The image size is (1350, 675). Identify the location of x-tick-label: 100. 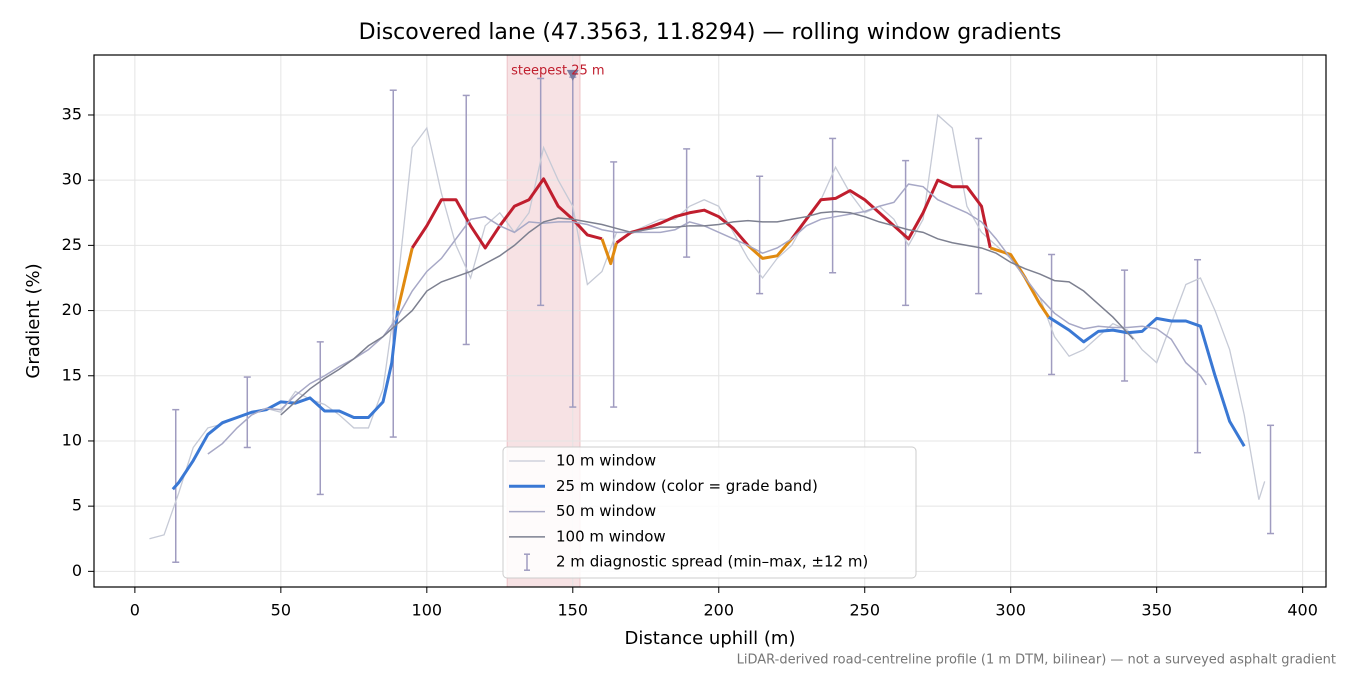
(427, 610).